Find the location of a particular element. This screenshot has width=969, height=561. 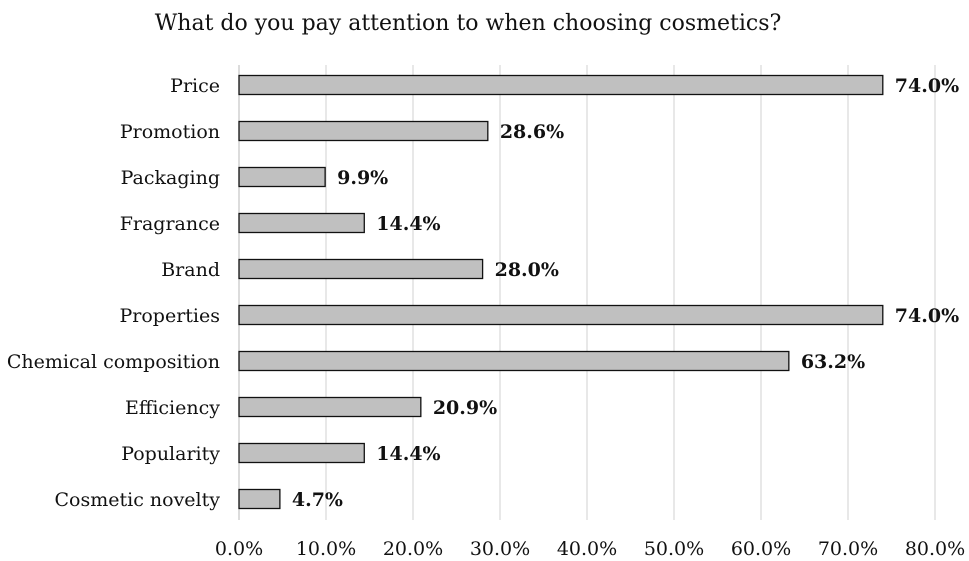

category-label: Efficiency is located at coordinates (172, 408).